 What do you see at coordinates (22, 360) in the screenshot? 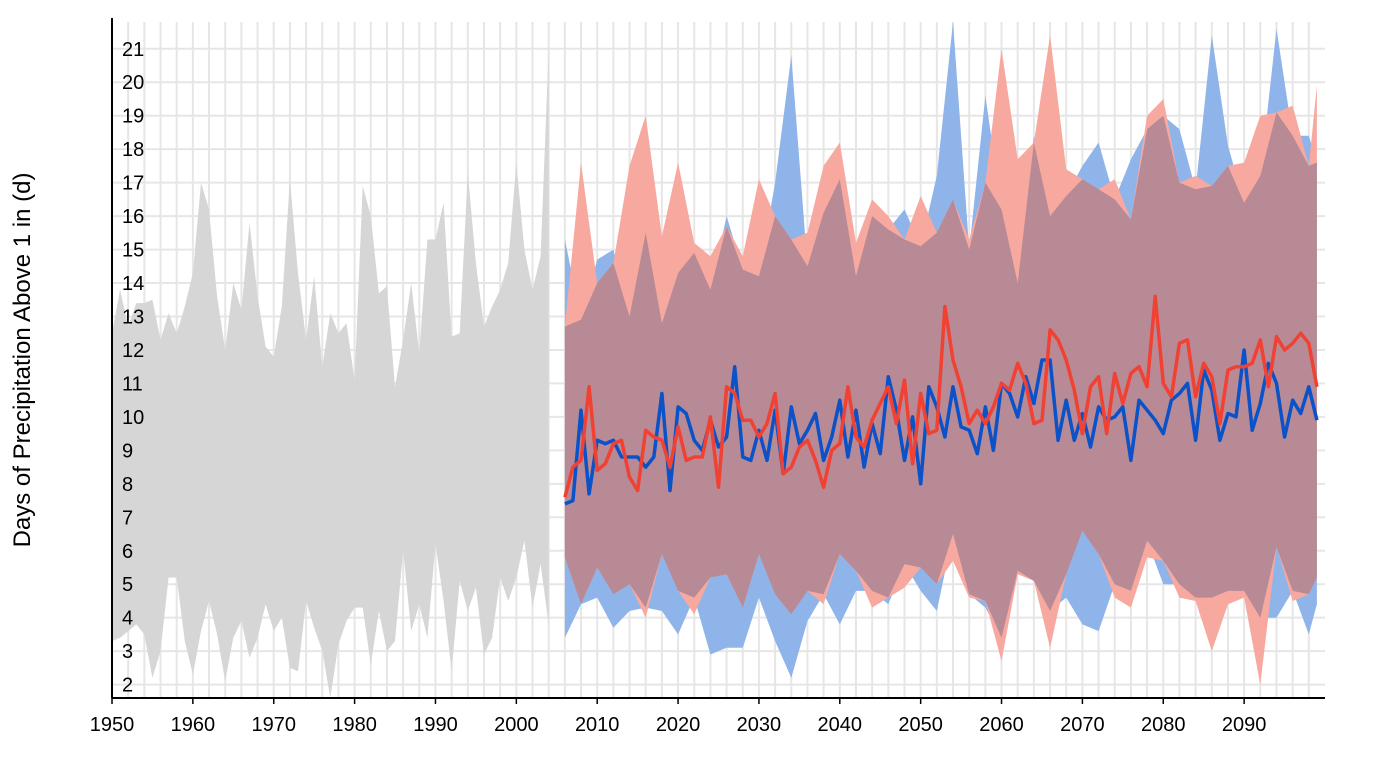
I see `y-axis-title: Days of Precipitation Above 1 in (d)` at bounding box center [22, 360].